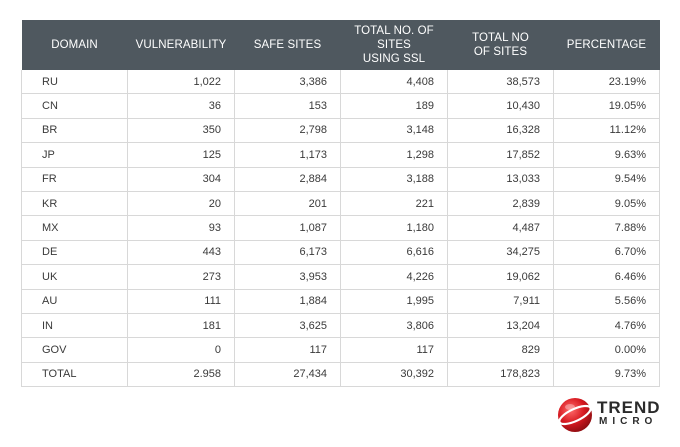 The width and height of the screenshot is (680, 447). I want to click on value-cell: 273, so click(181, 277).